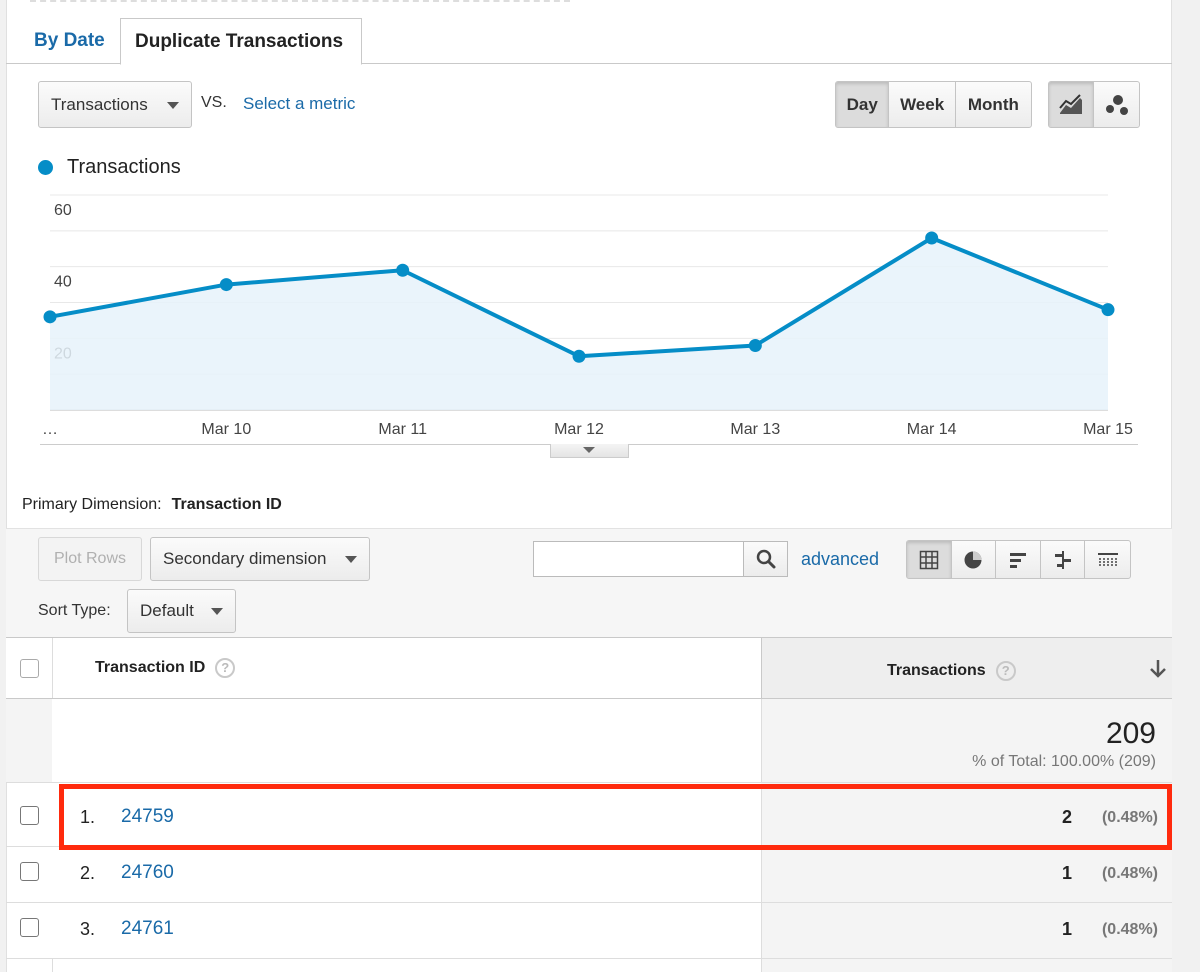  What do you see at coordinates (936, 671) in the screenshot?
I see `column-header-transactions-label: Transactions` at bounding box center [936, 671].